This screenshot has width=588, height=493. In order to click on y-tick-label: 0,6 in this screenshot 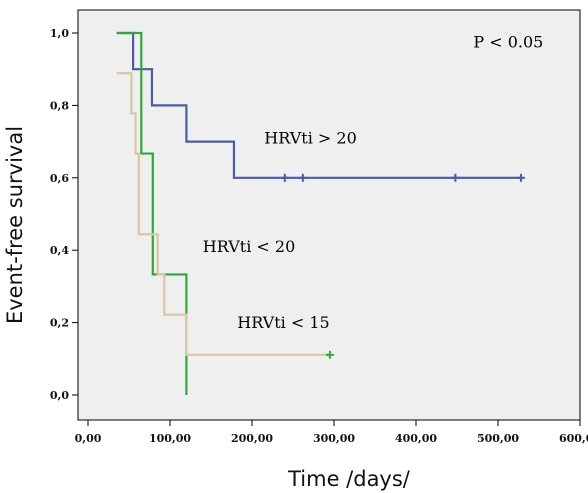, I will do `click(59, 178)`.